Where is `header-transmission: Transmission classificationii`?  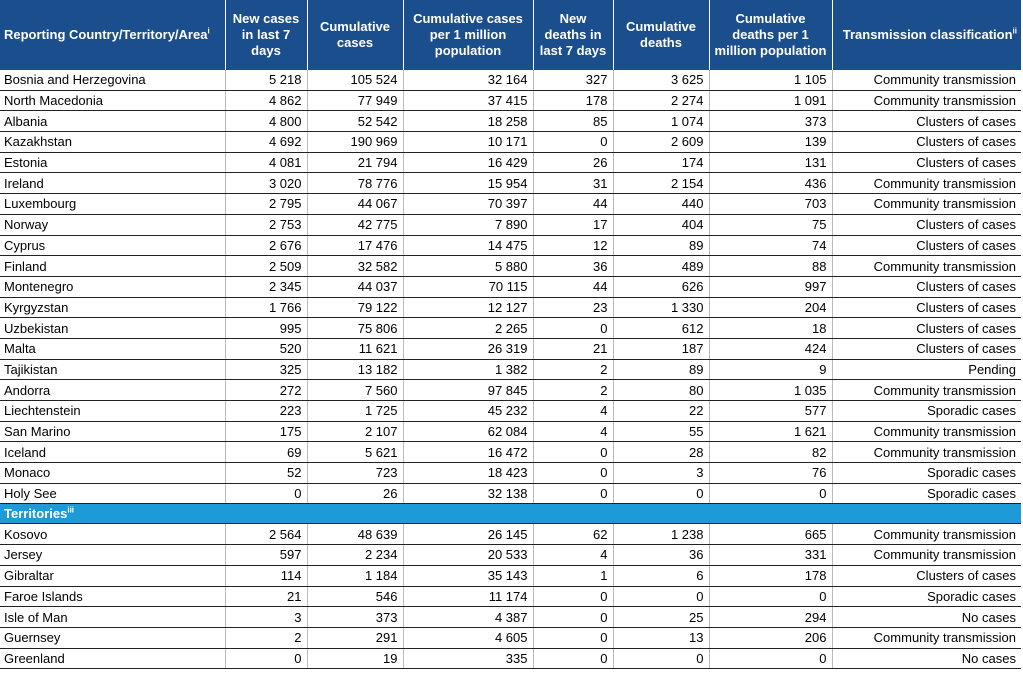
header-transmission: Transmission classificationii is located at coordinates (926, 35).